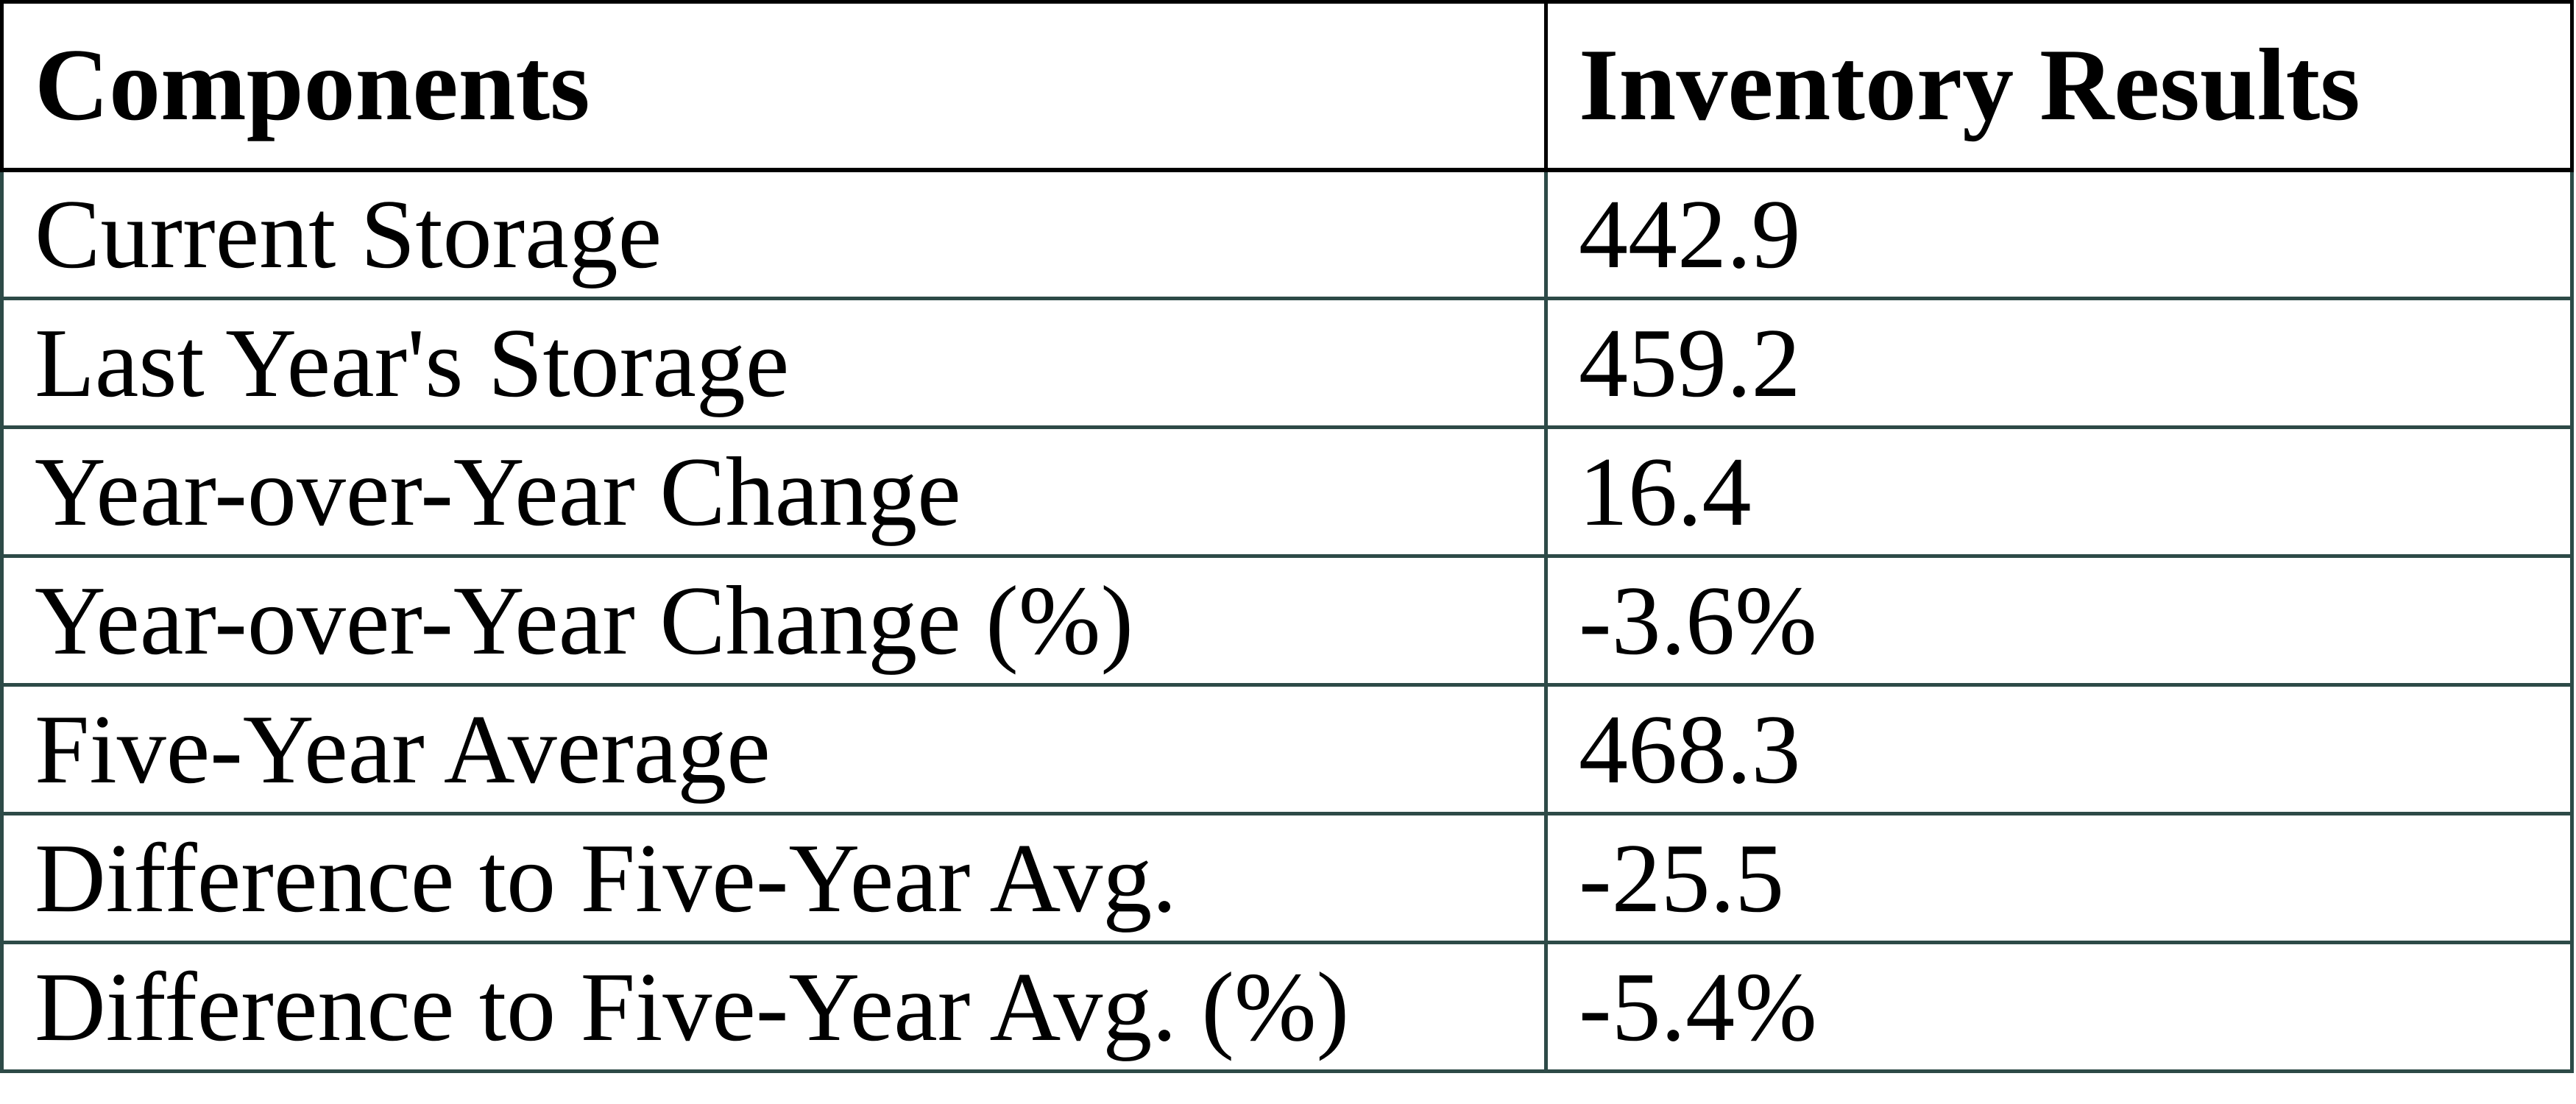  What do you see at coordinates (774, 234) in the screenshot?
I see `component-label-cell: Current Storage` at bounding box center [774, 234].